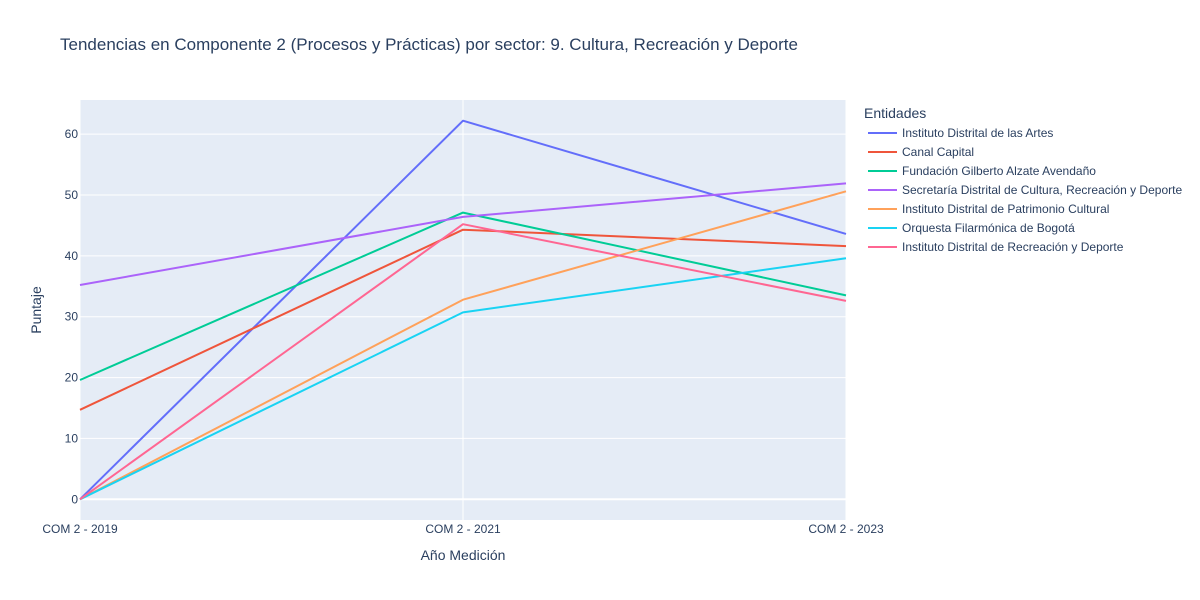 This screenshot has height=600, width=1200. What do you see at coordinates (74, 499) in the screenshot?
I see `y-tick-label: 0` at bounding box center [74, 499].